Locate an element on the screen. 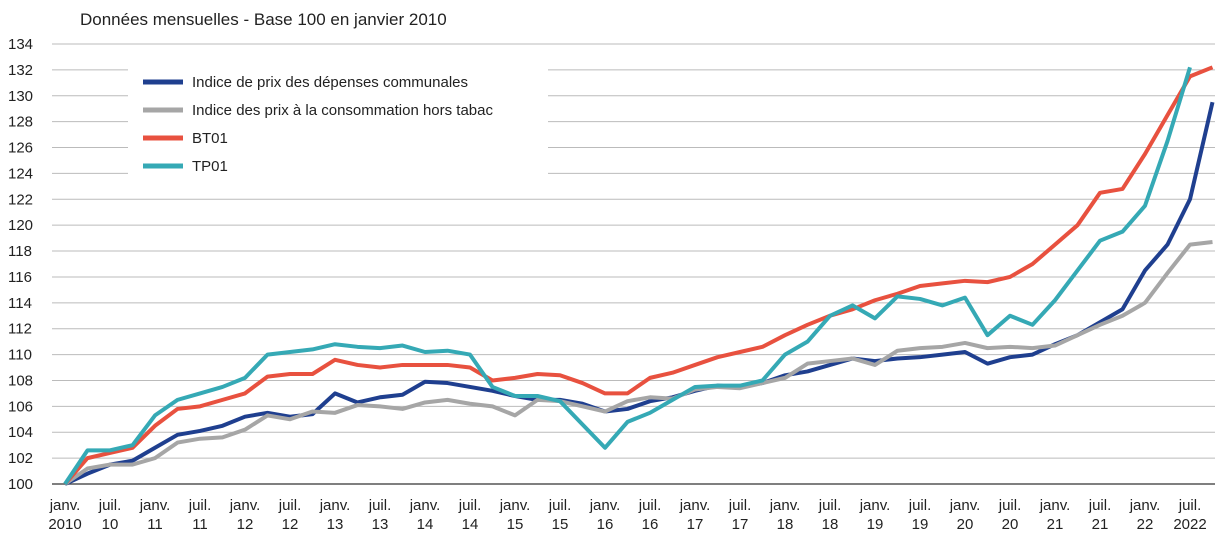 This screenshot has width=1228, height=541. x-tick-label: juil. 10 is located at coordinates (110, 515).